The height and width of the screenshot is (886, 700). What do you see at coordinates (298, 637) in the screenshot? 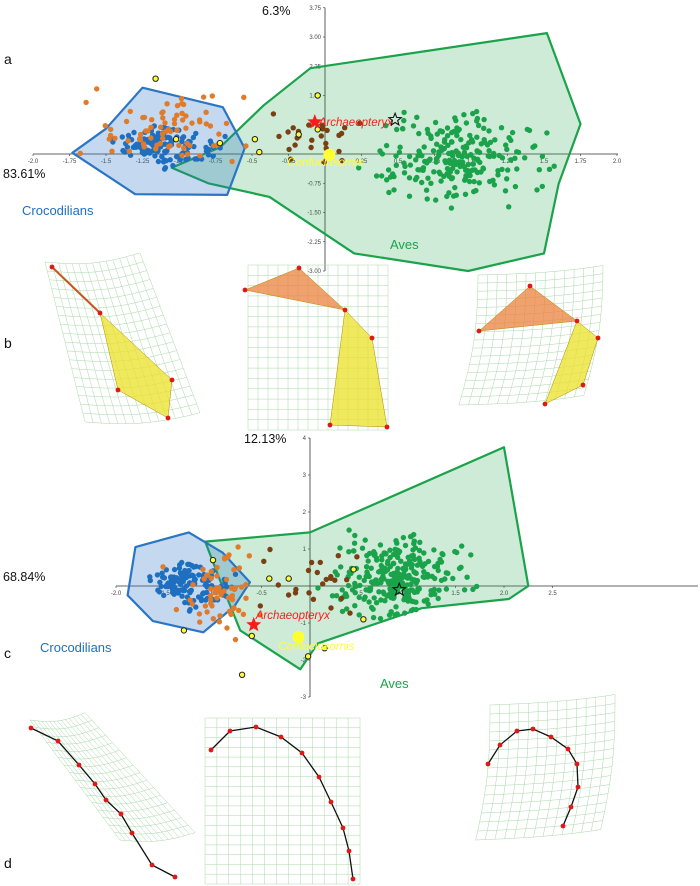
I see `confuciusornis-marker` at bounding box center [298, 637].